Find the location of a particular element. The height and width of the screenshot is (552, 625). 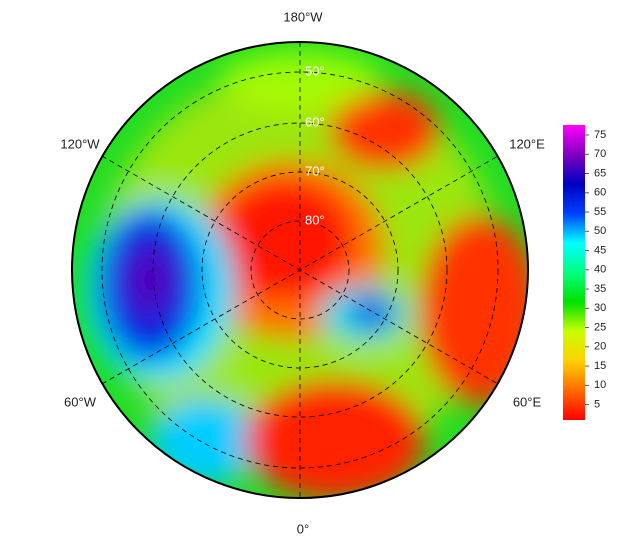

colorbar-tick-label: 15 is located at coordinates (600, 366).